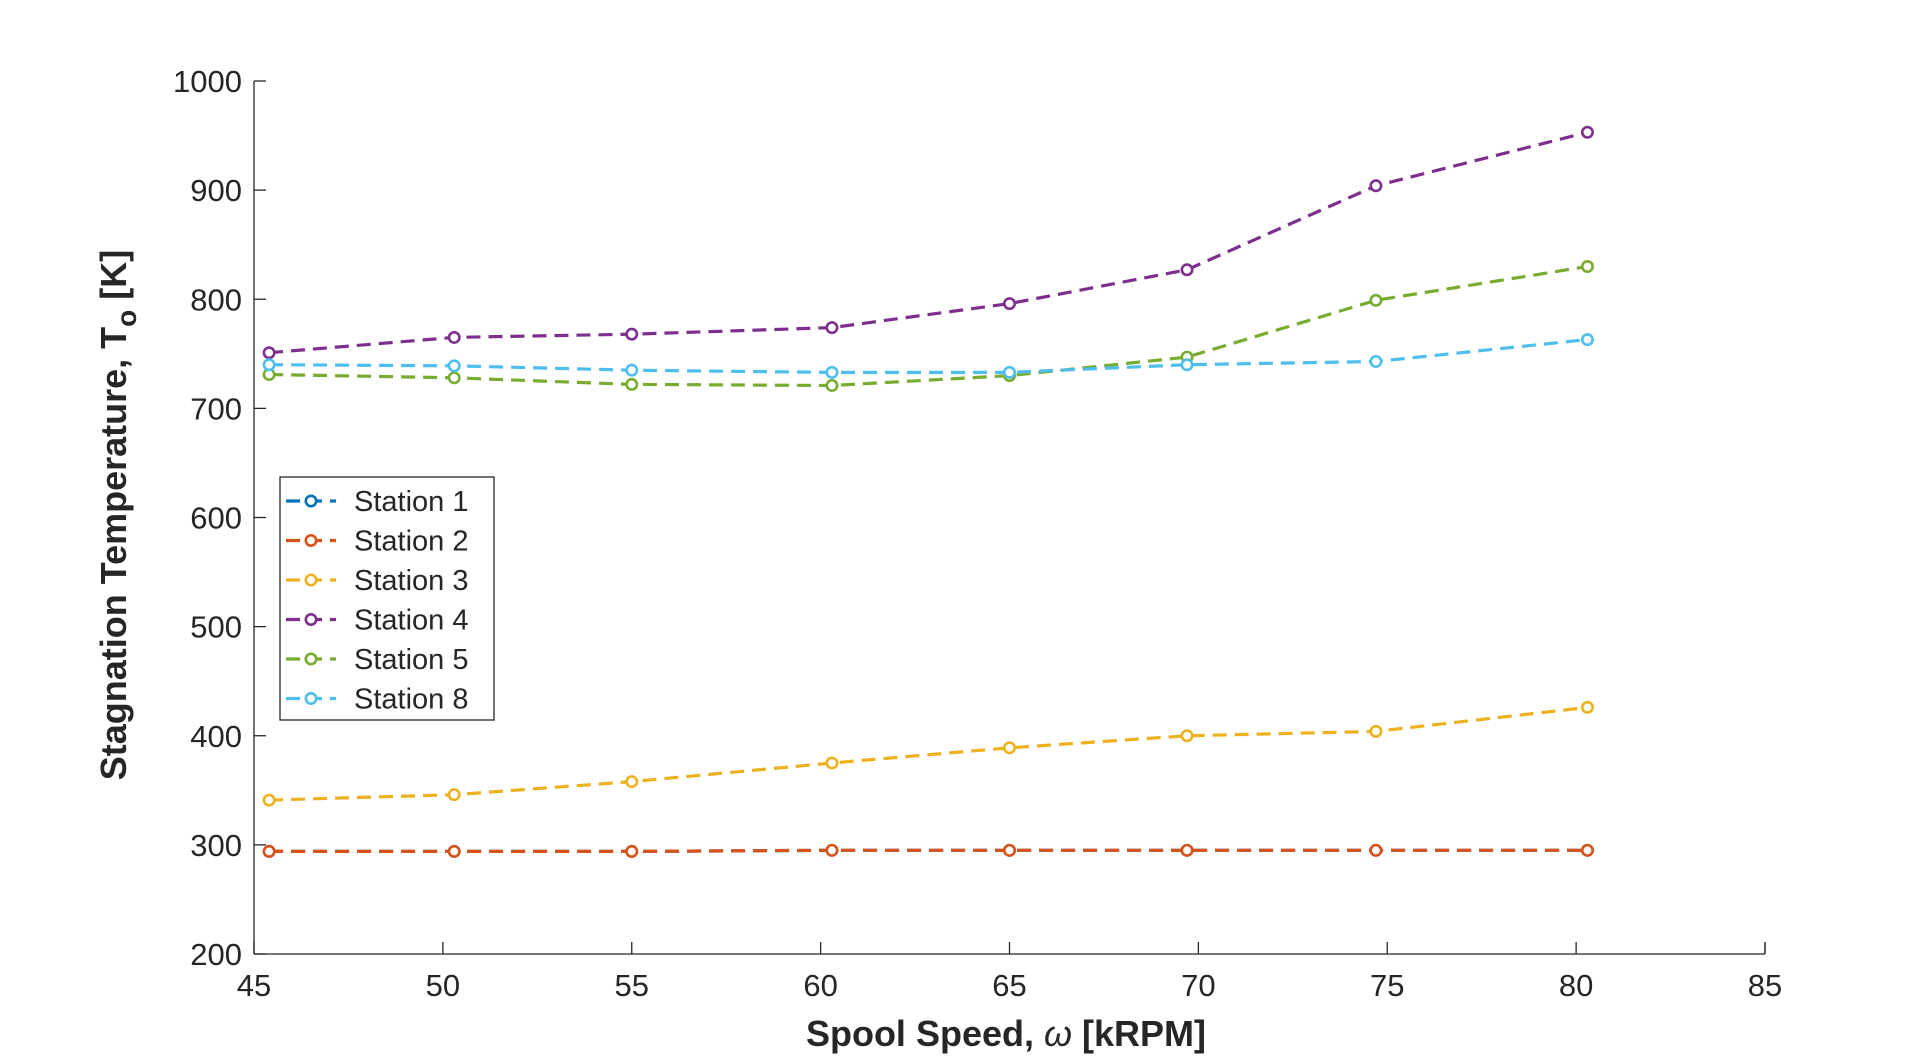  Describe the element at coordinates (216, 408) in the screenshot. I see `y-tick-label: 700` at that location.